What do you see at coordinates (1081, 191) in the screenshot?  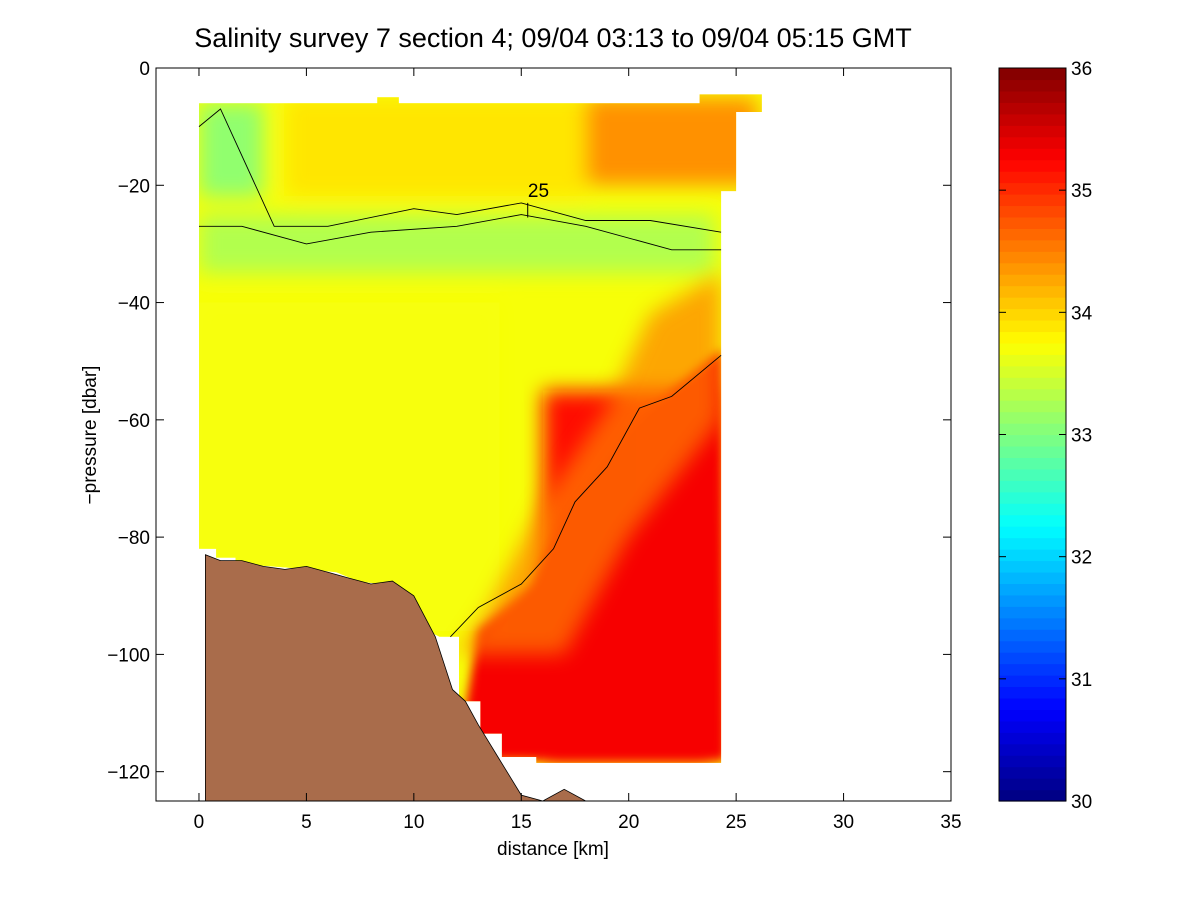 I see `colorbar-tick-label: 35` at bounding box center [1081, 191].